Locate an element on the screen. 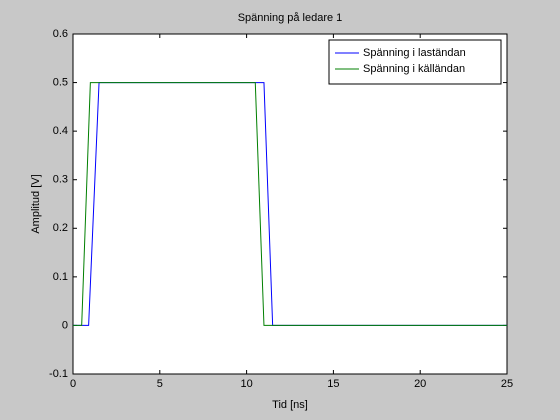 This screenshot has width=560, height=420. y-tick-label: -0.1 is located at coordinates (58, 374).